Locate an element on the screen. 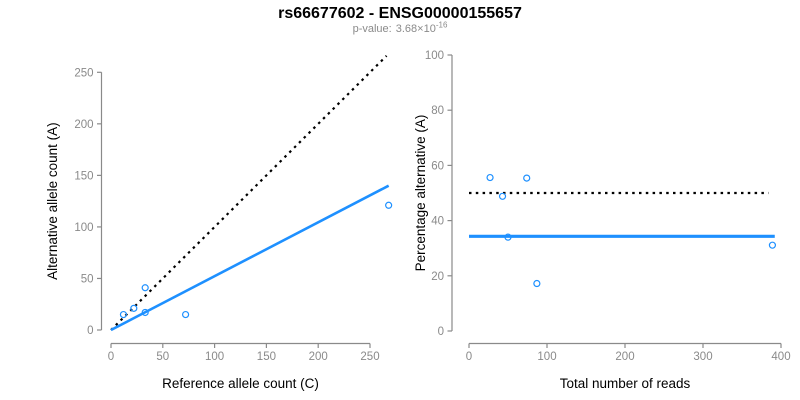 This screenshot has height=400, width=800. y-tick-label: 150 is located at coordinates (83, 176).